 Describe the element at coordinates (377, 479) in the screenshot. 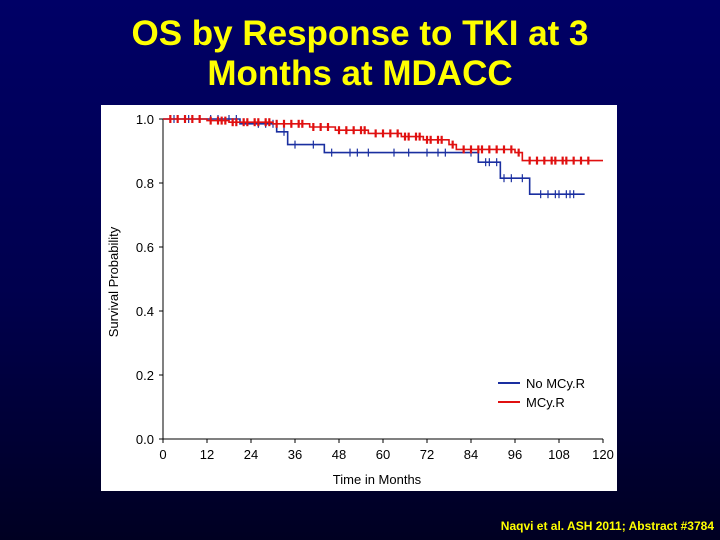

I see `x-axis-label: Time in Months` at that location.